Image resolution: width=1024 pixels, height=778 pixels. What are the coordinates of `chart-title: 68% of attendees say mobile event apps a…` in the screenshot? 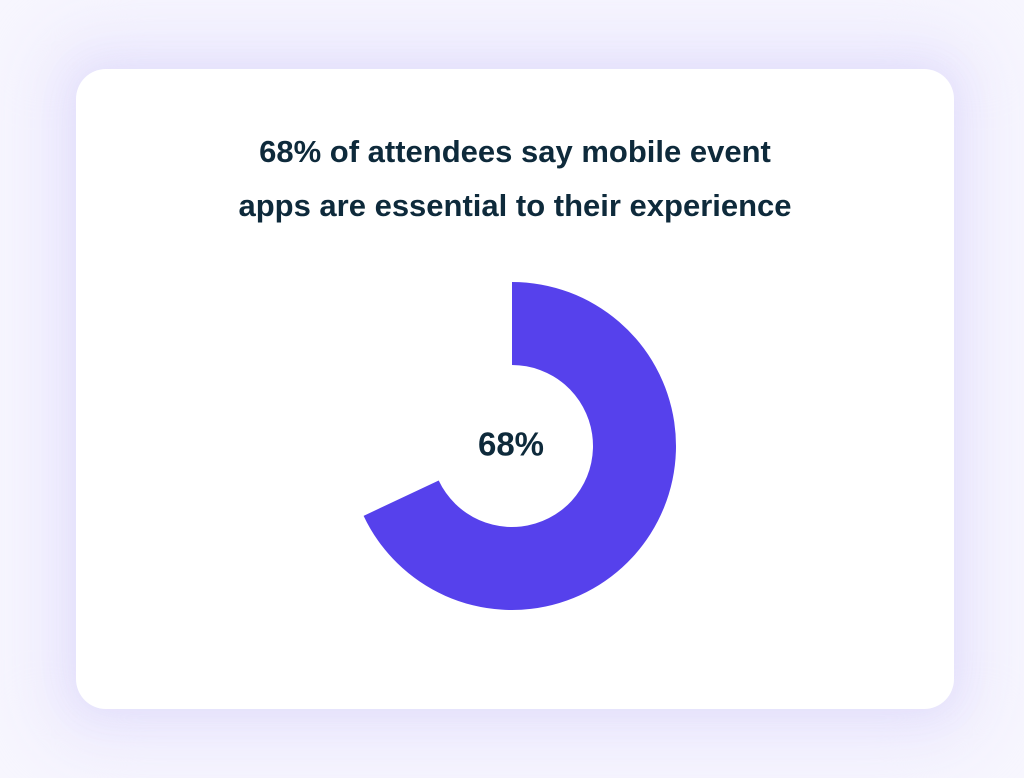 It's located at (515, 179).